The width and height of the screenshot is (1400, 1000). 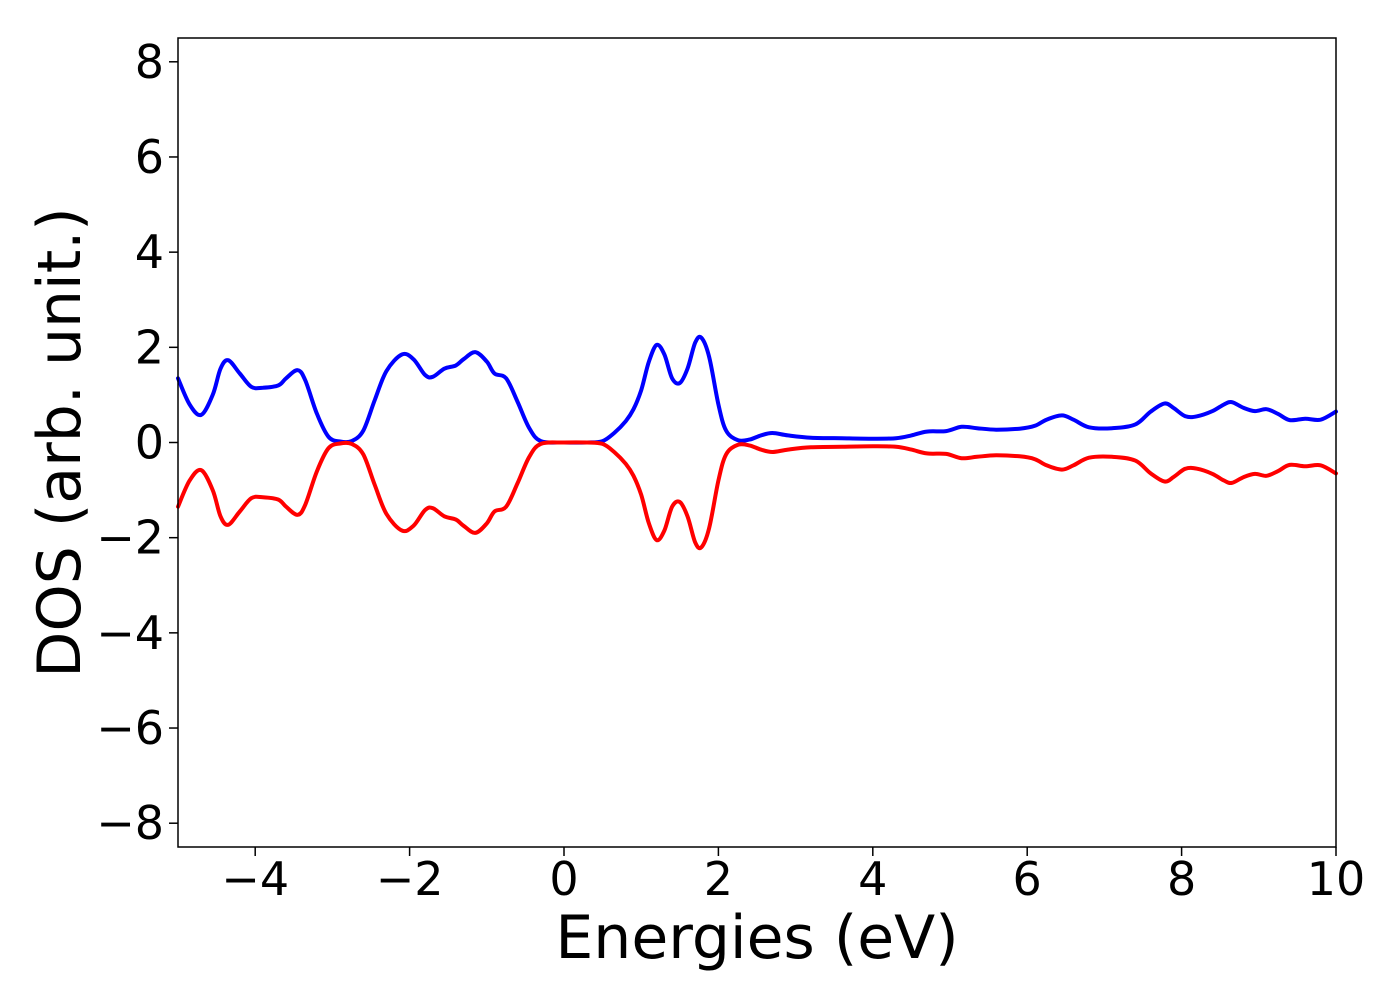 I want to click on x-tick-label: −4, so click(x=255, y=879).